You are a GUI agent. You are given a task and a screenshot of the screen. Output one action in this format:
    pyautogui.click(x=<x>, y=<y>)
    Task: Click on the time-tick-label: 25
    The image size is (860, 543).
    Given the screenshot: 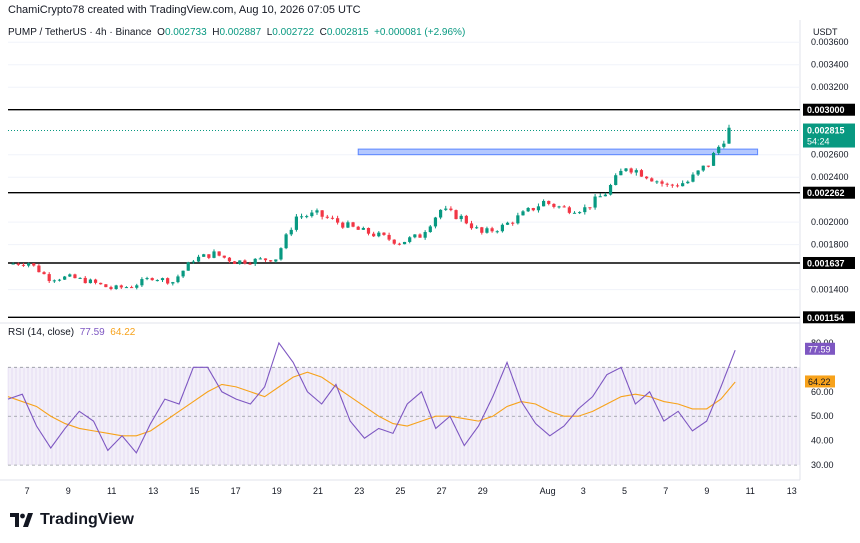 What is the action you would take?
    pyautogui.click(x=400, y=491)
    